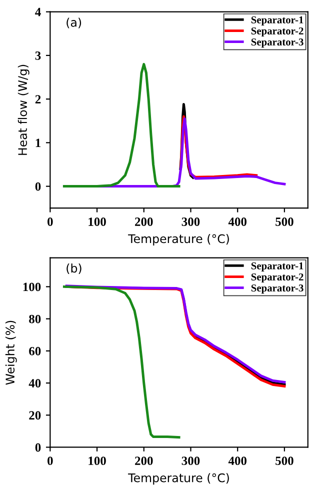  I want to click on annotation: (a), so click(74, 23).